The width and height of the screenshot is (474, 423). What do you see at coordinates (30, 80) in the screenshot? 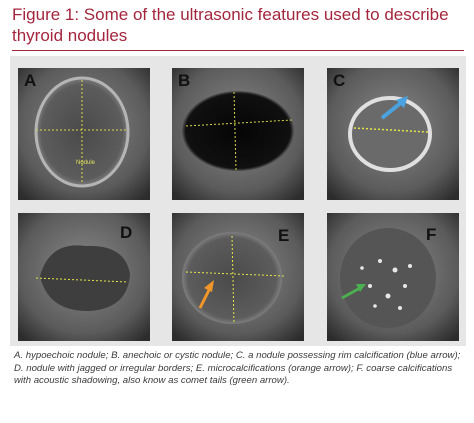
I see `panel-label: A` at bounding box center [30, 80].